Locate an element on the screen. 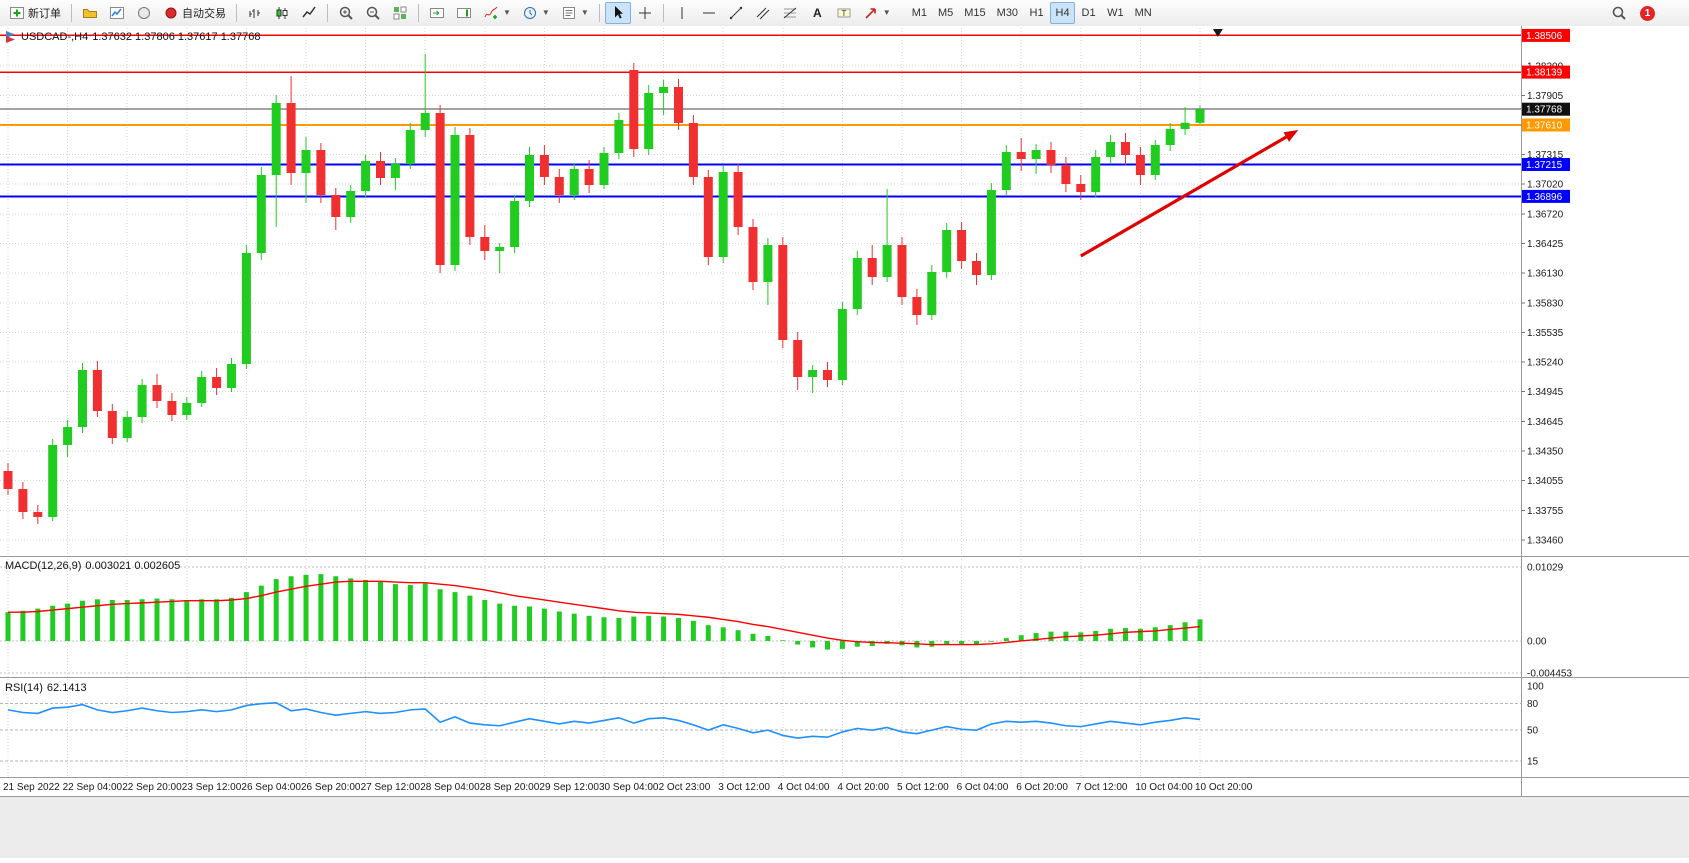 Image resolution: width=1689 pixels, height=863 pixels. templates-button: ▼ is located at coordinates (575, 13).